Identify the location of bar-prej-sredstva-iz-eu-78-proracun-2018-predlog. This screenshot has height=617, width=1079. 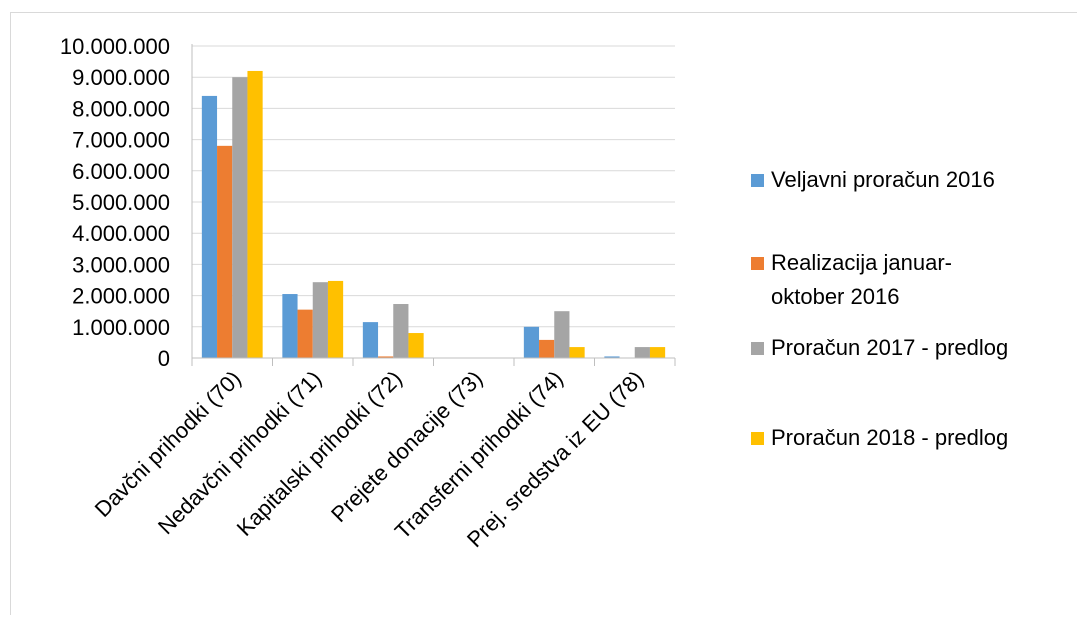
(657, 352).